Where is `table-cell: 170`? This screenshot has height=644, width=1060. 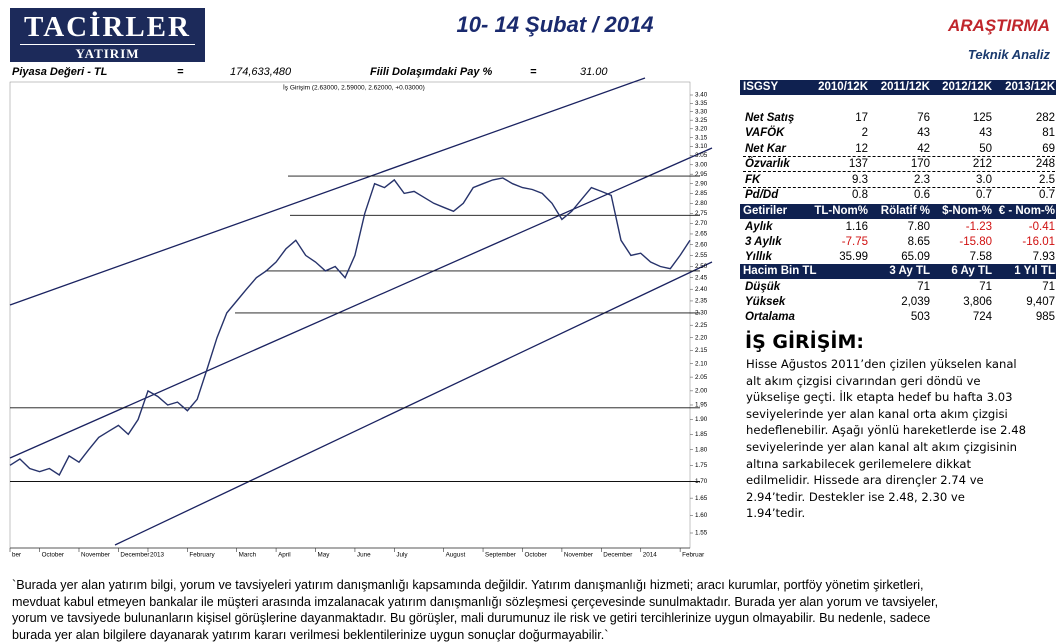 table-cell: 170 is located at coordinates (920, 164).